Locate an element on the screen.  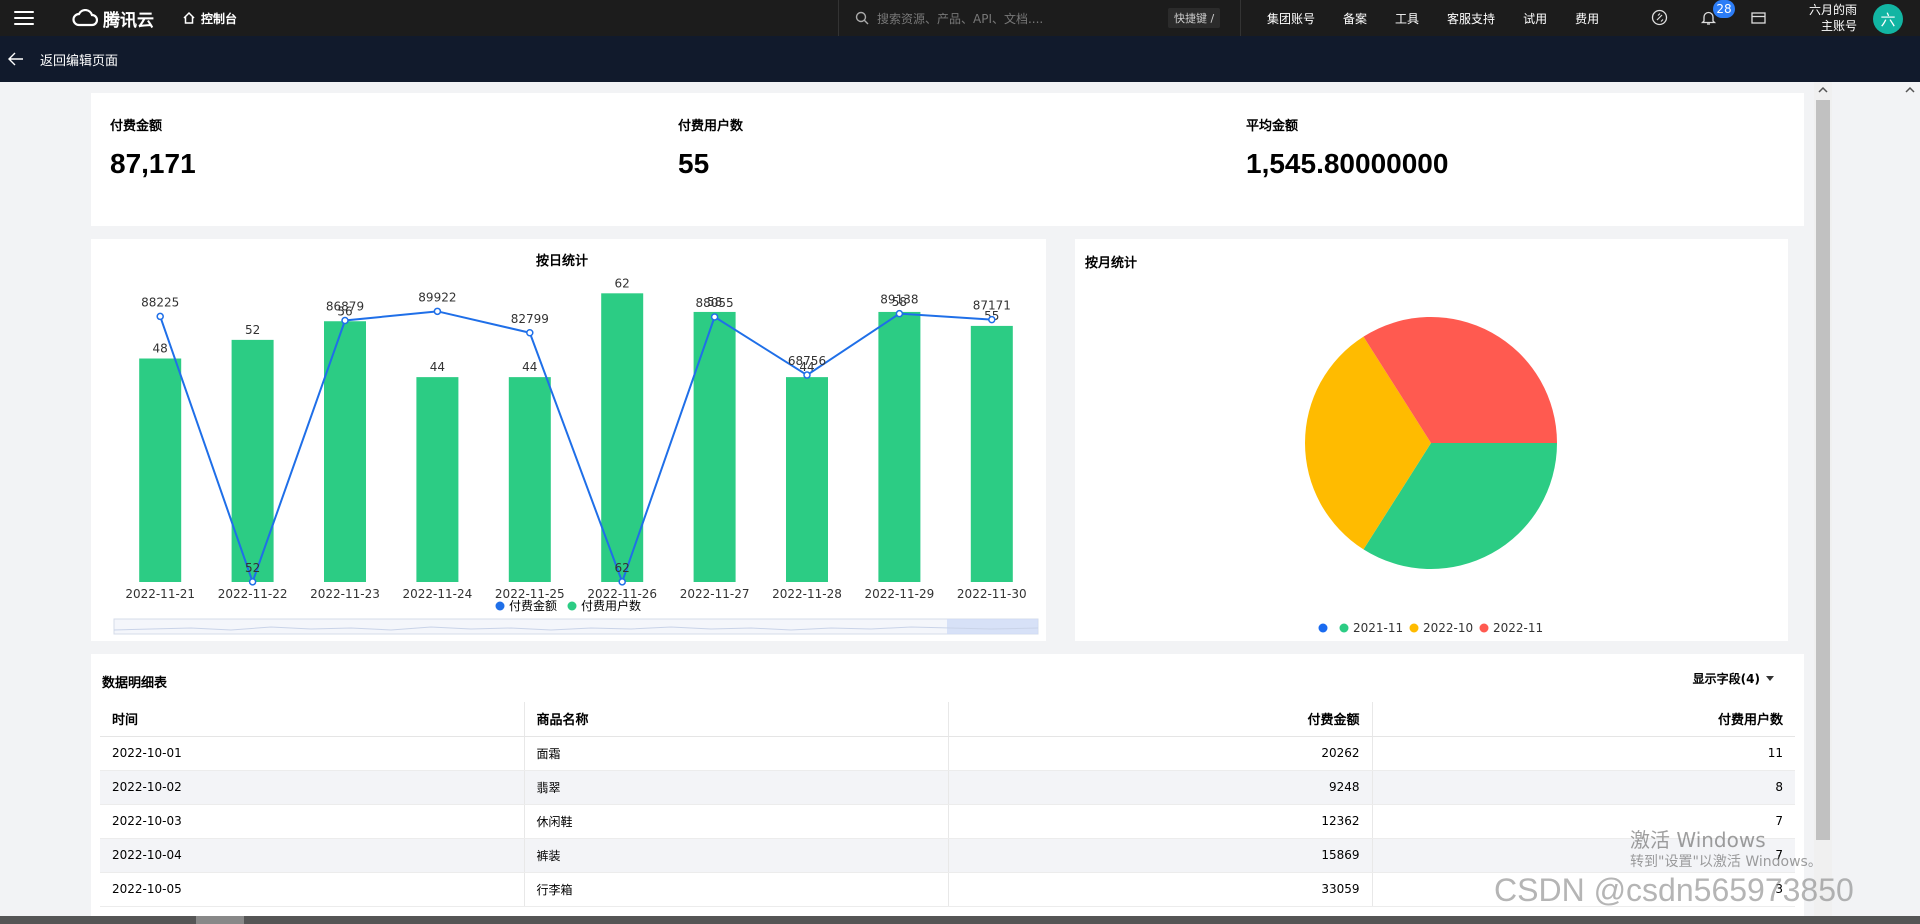
line-data-label: 68756 is located at coordinates (807, 361).